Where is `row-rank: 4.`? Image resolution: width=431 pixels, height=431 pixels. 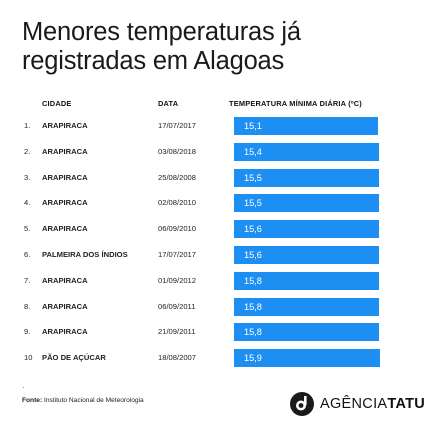 row-rank: 4. is located at coordinates (27, 203).